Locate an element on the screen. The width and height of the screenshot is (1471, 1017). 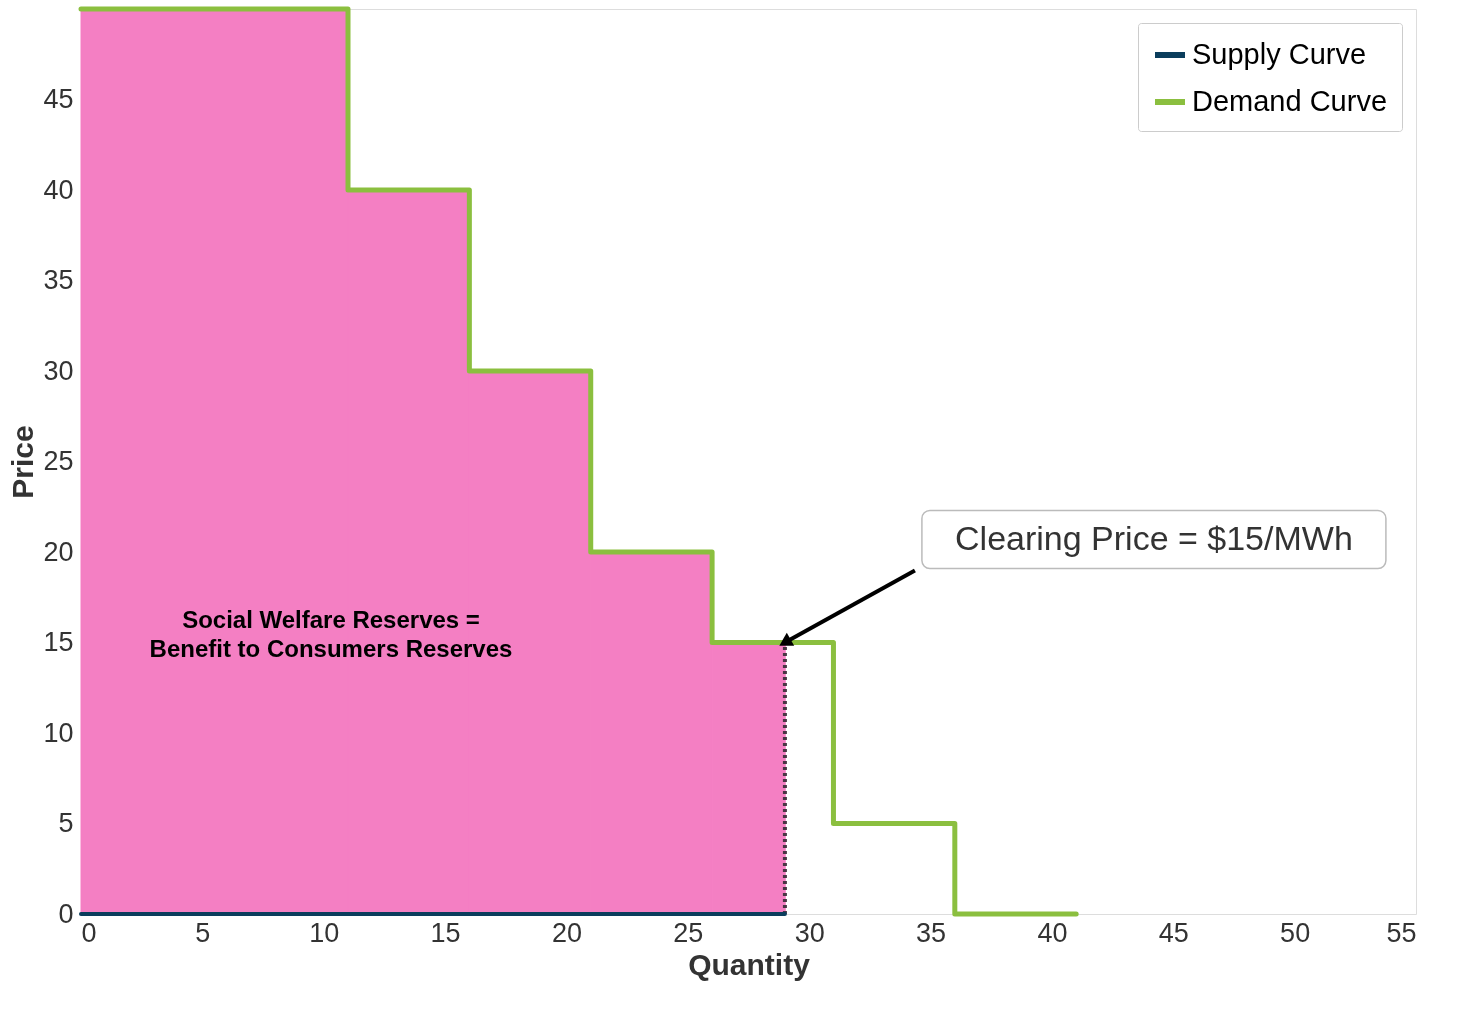
x-tick-label: 15 is located at coordinates (445, 932).